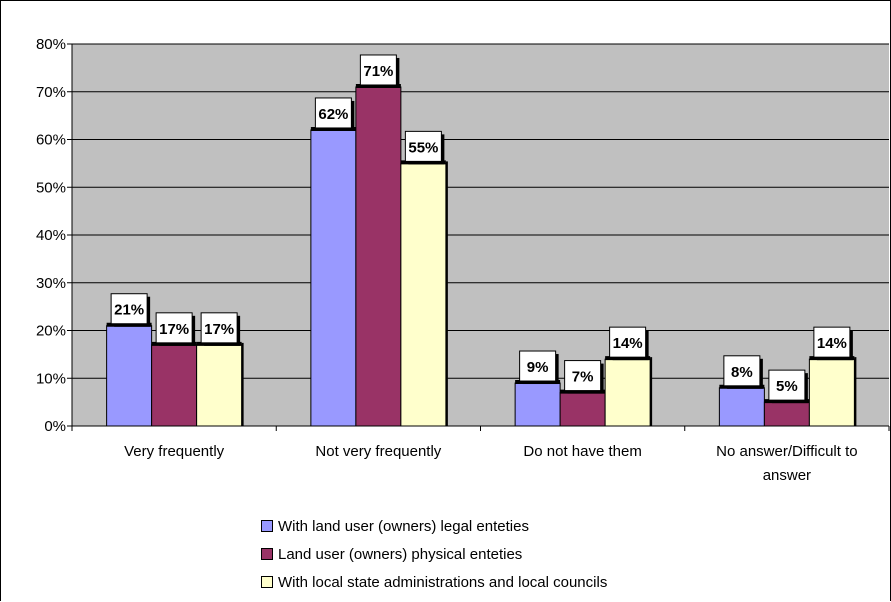 This screenshot has height=602, width=891. I want to click on data-label: 9%, so click(538, 367).